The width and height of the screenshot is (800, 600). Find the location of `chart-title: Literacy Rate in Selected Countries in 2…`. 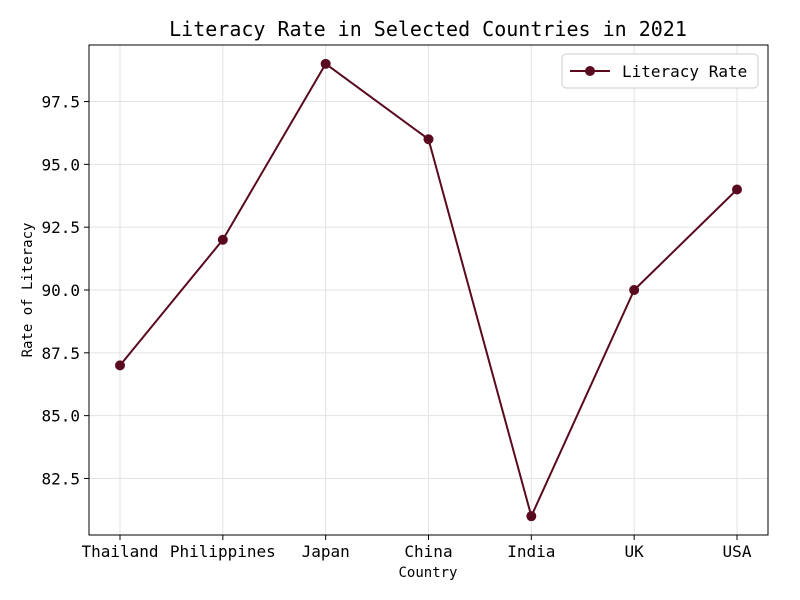

chart-title: Literacy Rate in Selected Countries in 2… is located at coordinates (428, 29).